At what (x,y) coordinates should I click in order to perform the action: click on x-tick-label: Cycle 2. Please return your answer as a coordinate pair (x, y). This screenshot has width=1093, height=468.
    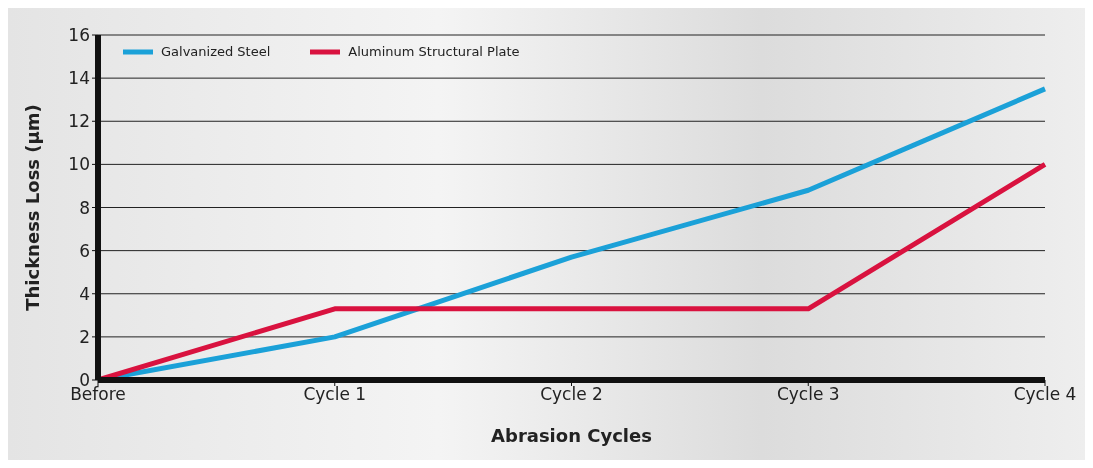
    Looking at the image, I should click on (571, 394).